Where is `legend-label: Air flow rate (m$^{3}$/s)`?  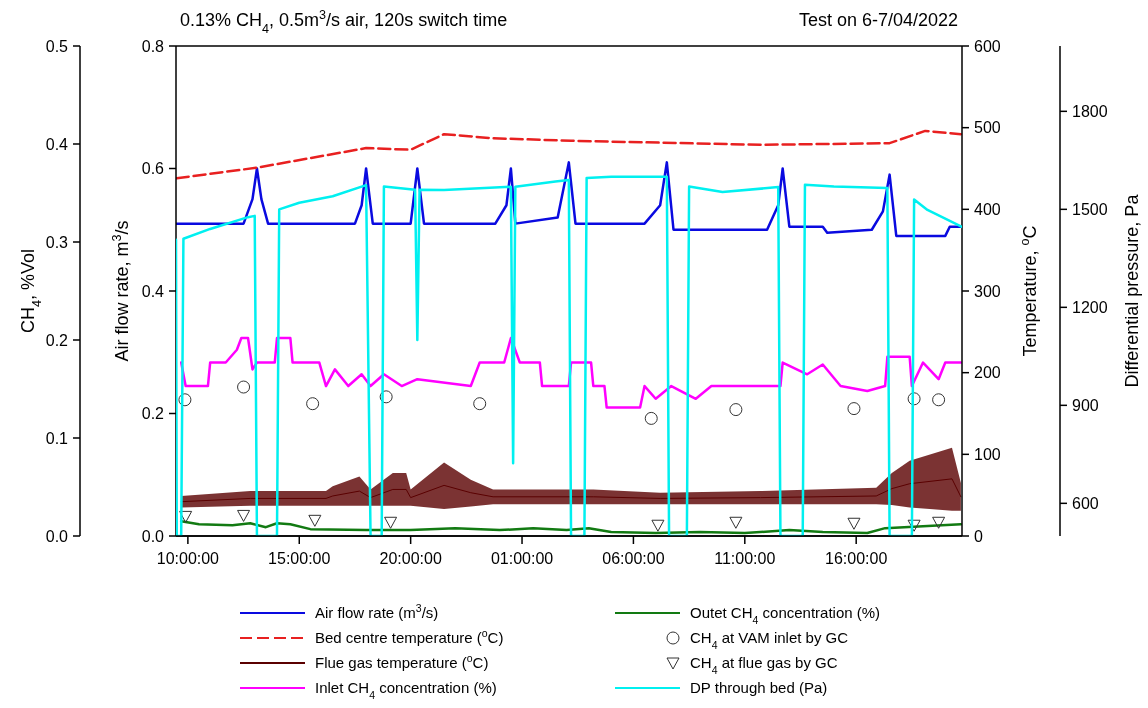
legend-label: Air flow rate (m$^{3}$/s) is located at coordinates (377, 612).